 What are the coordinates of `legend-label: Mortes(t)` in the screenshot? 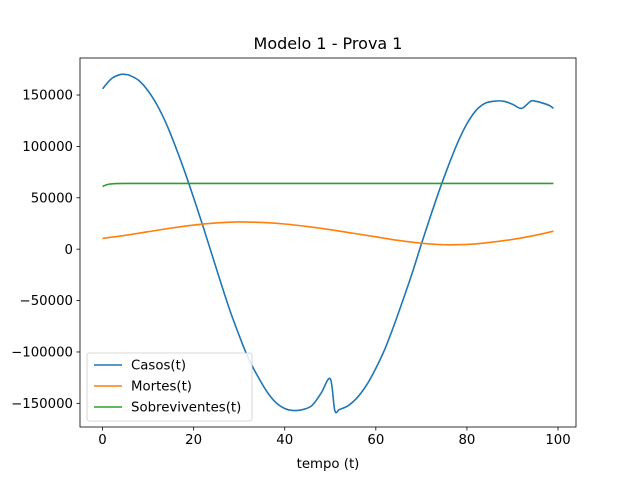 It's located at (161, 387).